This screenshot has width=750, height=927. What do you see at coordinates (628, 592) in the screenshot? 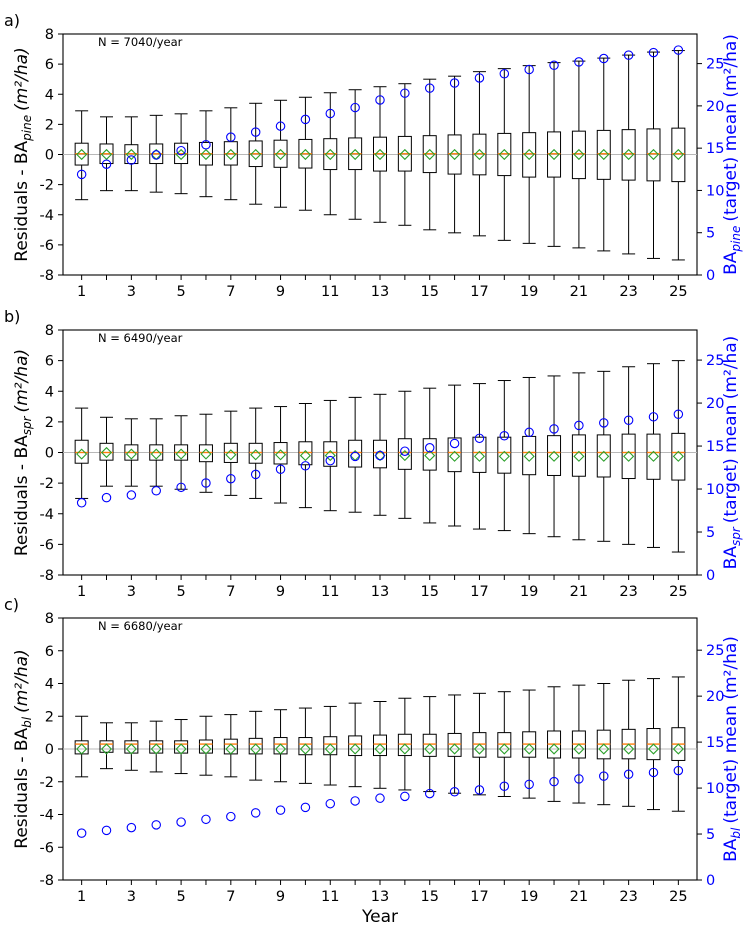
I see `x-tick-label: 23` at bounding box center [628, 592].